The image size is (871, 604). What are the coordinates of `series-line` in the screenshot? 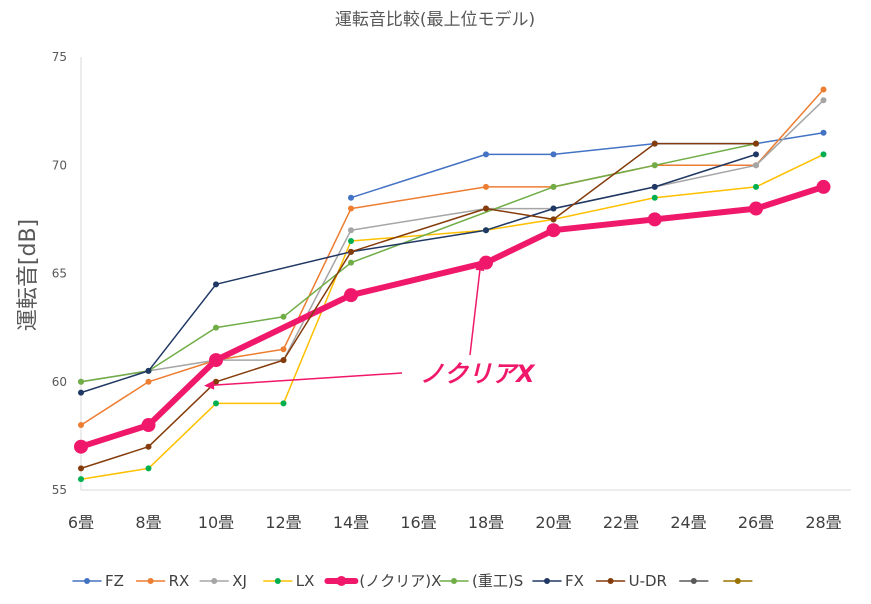 It's located at (587, 165).